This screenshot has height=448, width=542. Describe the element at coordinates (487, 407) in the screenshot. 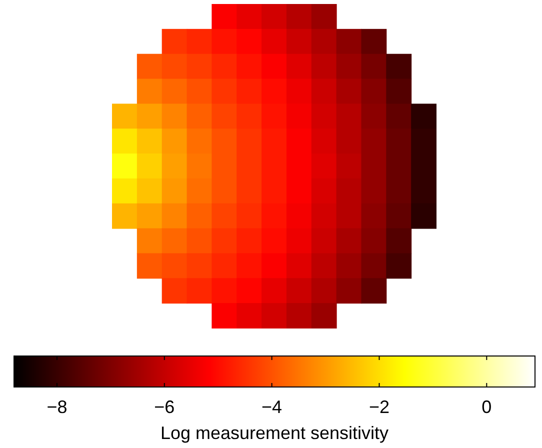

I see `color-bar-label: 0` at that location.